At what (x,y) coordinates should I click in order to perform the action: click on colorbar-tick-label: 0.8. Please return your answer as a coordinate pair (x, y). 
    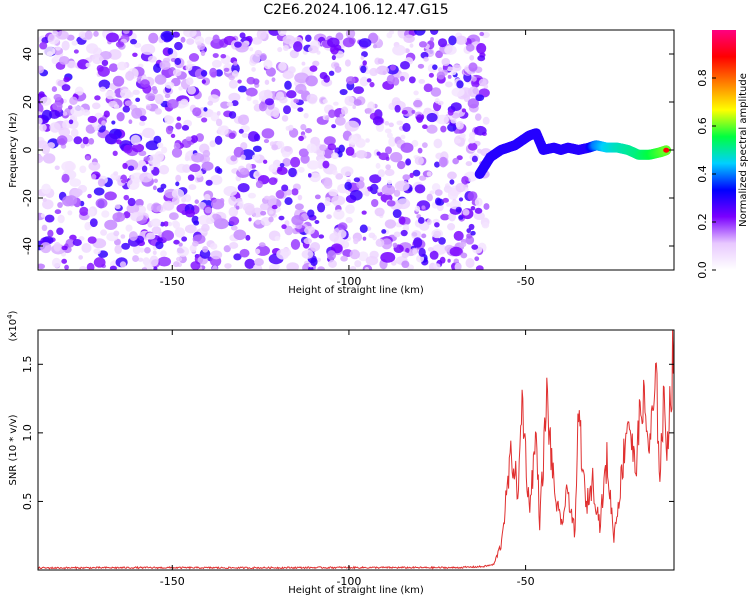
    Looking at the image, I should click on (702, 78).